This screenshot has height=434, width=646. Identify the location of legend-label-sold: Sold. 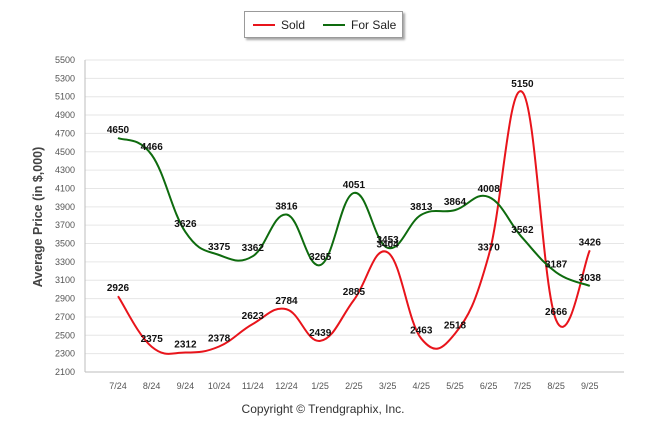
(293, 25).